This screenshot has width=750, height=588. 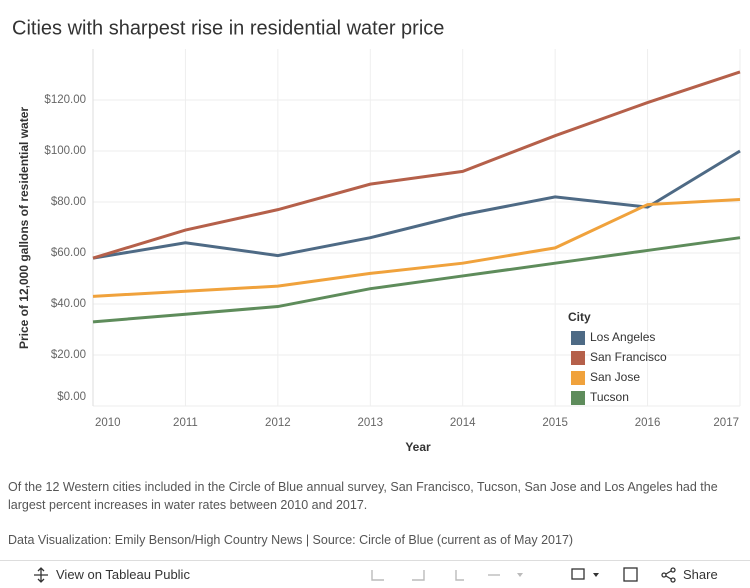 I want to click on legend-label: San Jose, so click(x=615, y=377).